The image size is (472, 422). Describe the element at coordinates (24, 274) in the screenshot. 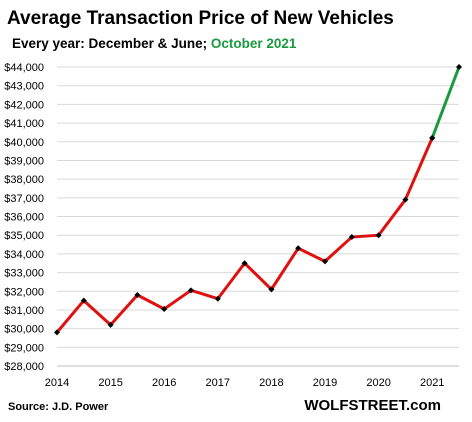

I see `y-tick-label: $33,000` at that location.